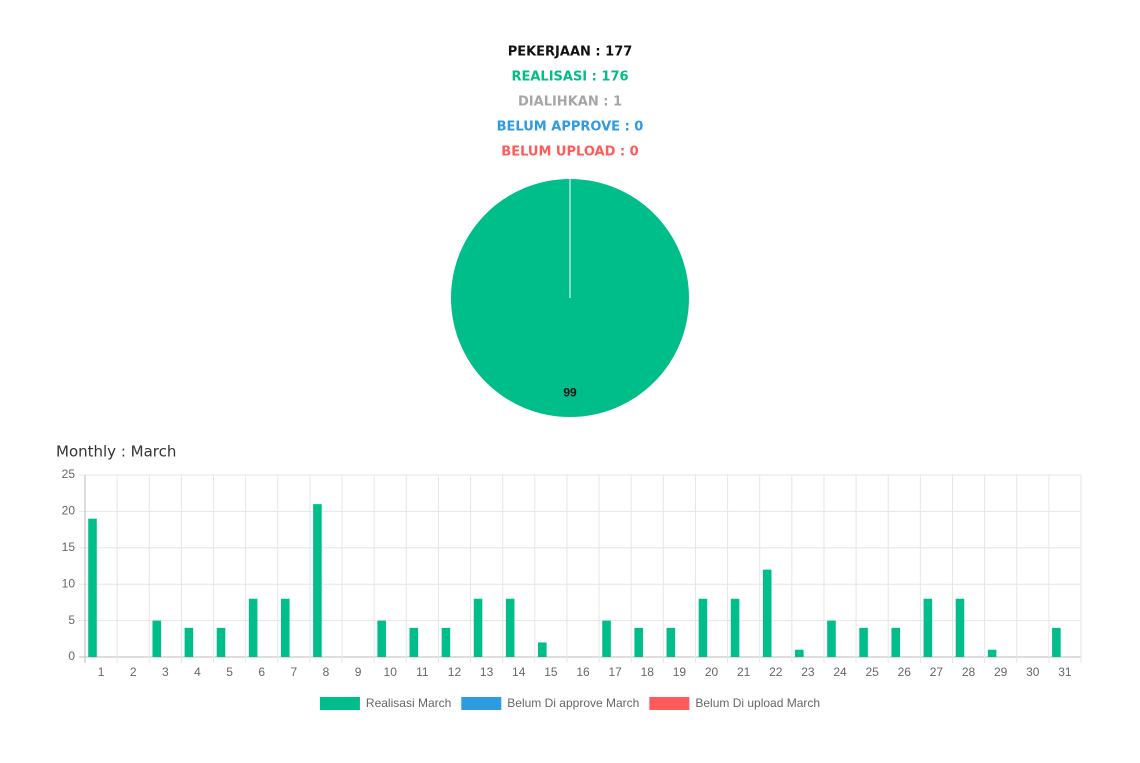 This screenshot has width=1140, height=763. I want to click on x-tick-label: 20, so click(712, 672).